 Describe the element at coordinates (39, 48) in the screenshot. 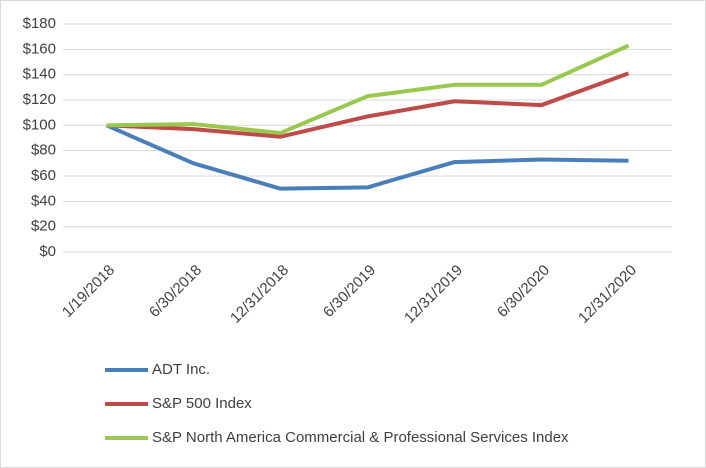

I see `y-tick-label: $160` at that location.